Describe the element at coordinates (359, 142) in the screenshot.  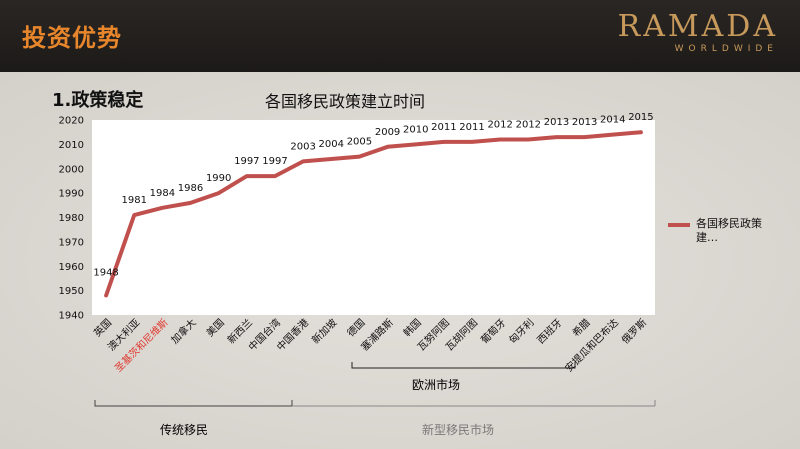
I see `data-label: 2005` at that location.